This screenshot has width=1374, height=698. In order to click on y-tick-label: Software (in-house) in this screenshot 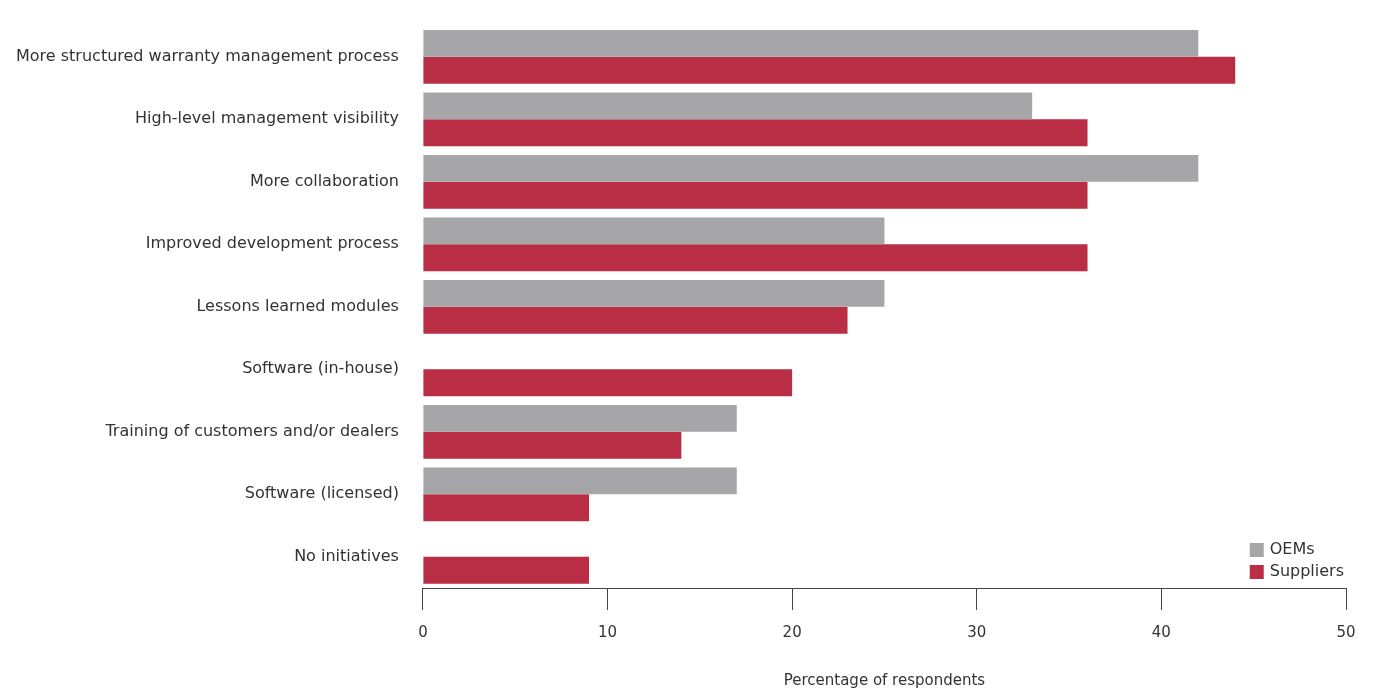, I will do `click(320, 368)`.